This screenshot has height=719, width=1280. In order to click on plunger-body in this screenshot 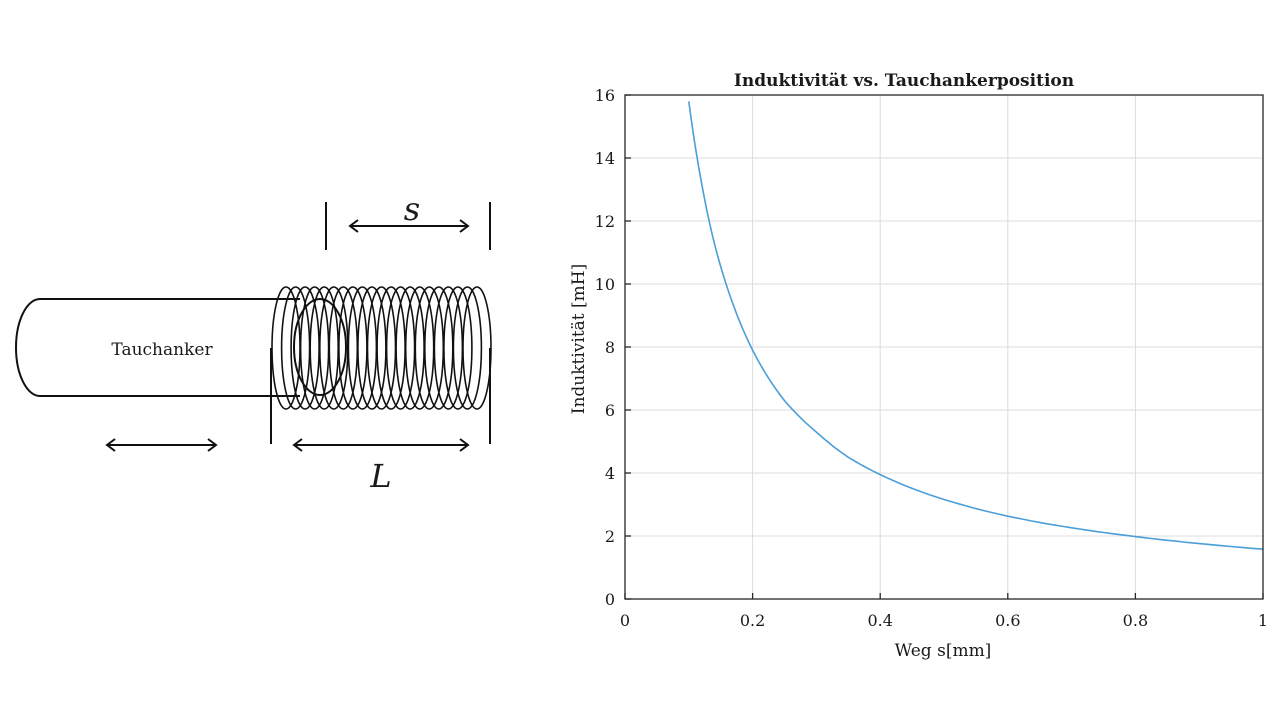, I will do `click(157, 347)`.